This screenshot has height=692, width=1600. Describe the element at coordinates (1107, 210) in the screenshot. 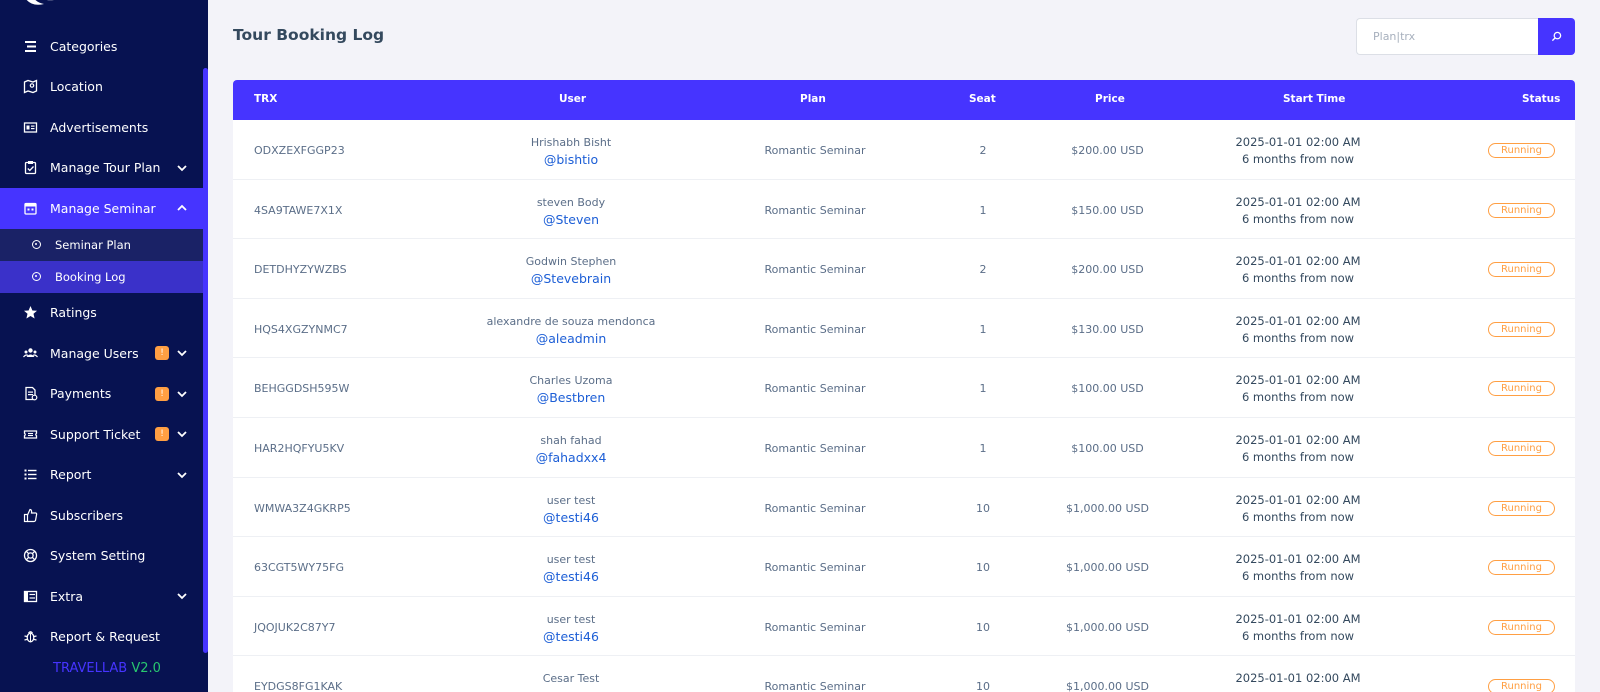

I see `price-cell: $150.00 USD` at that location.